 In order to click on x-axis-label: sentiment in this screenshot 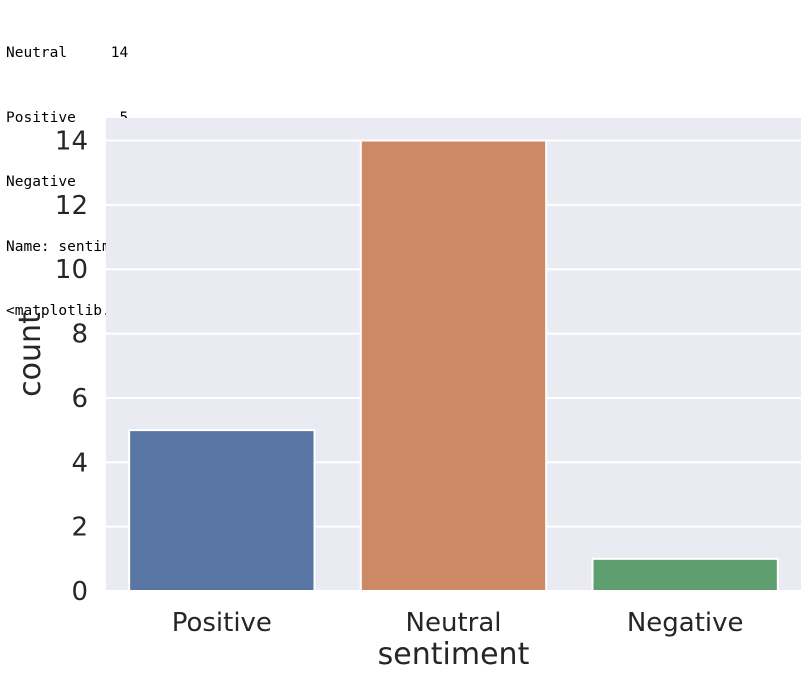, I will do `click(454, 654)`.